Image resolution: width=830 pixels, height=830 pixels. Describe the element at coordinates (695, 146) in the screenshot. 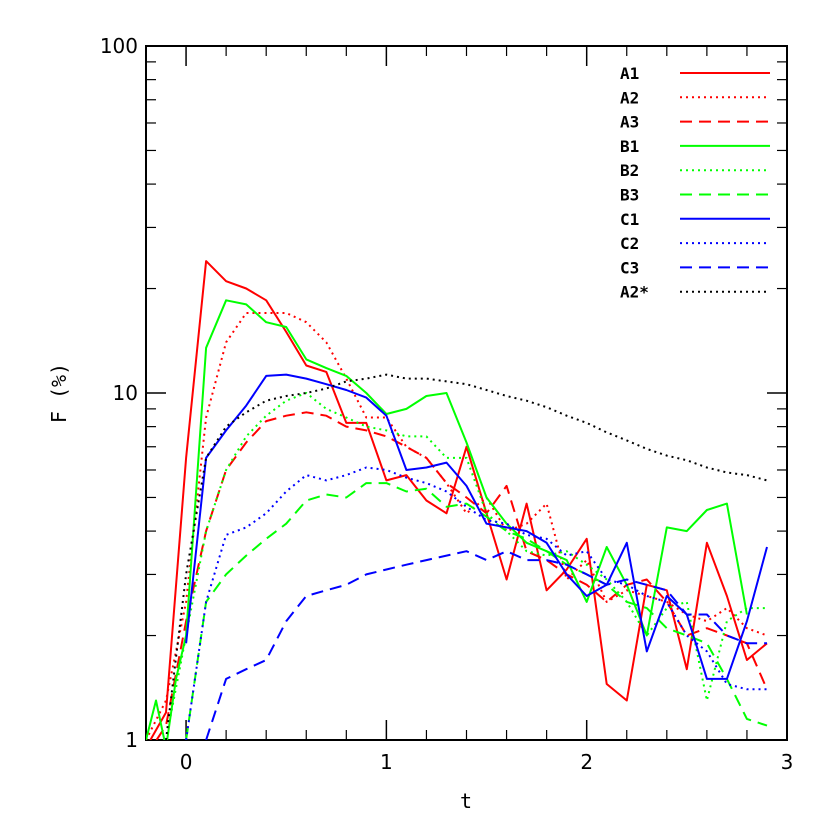

I see `legend-item: B1` at that location.